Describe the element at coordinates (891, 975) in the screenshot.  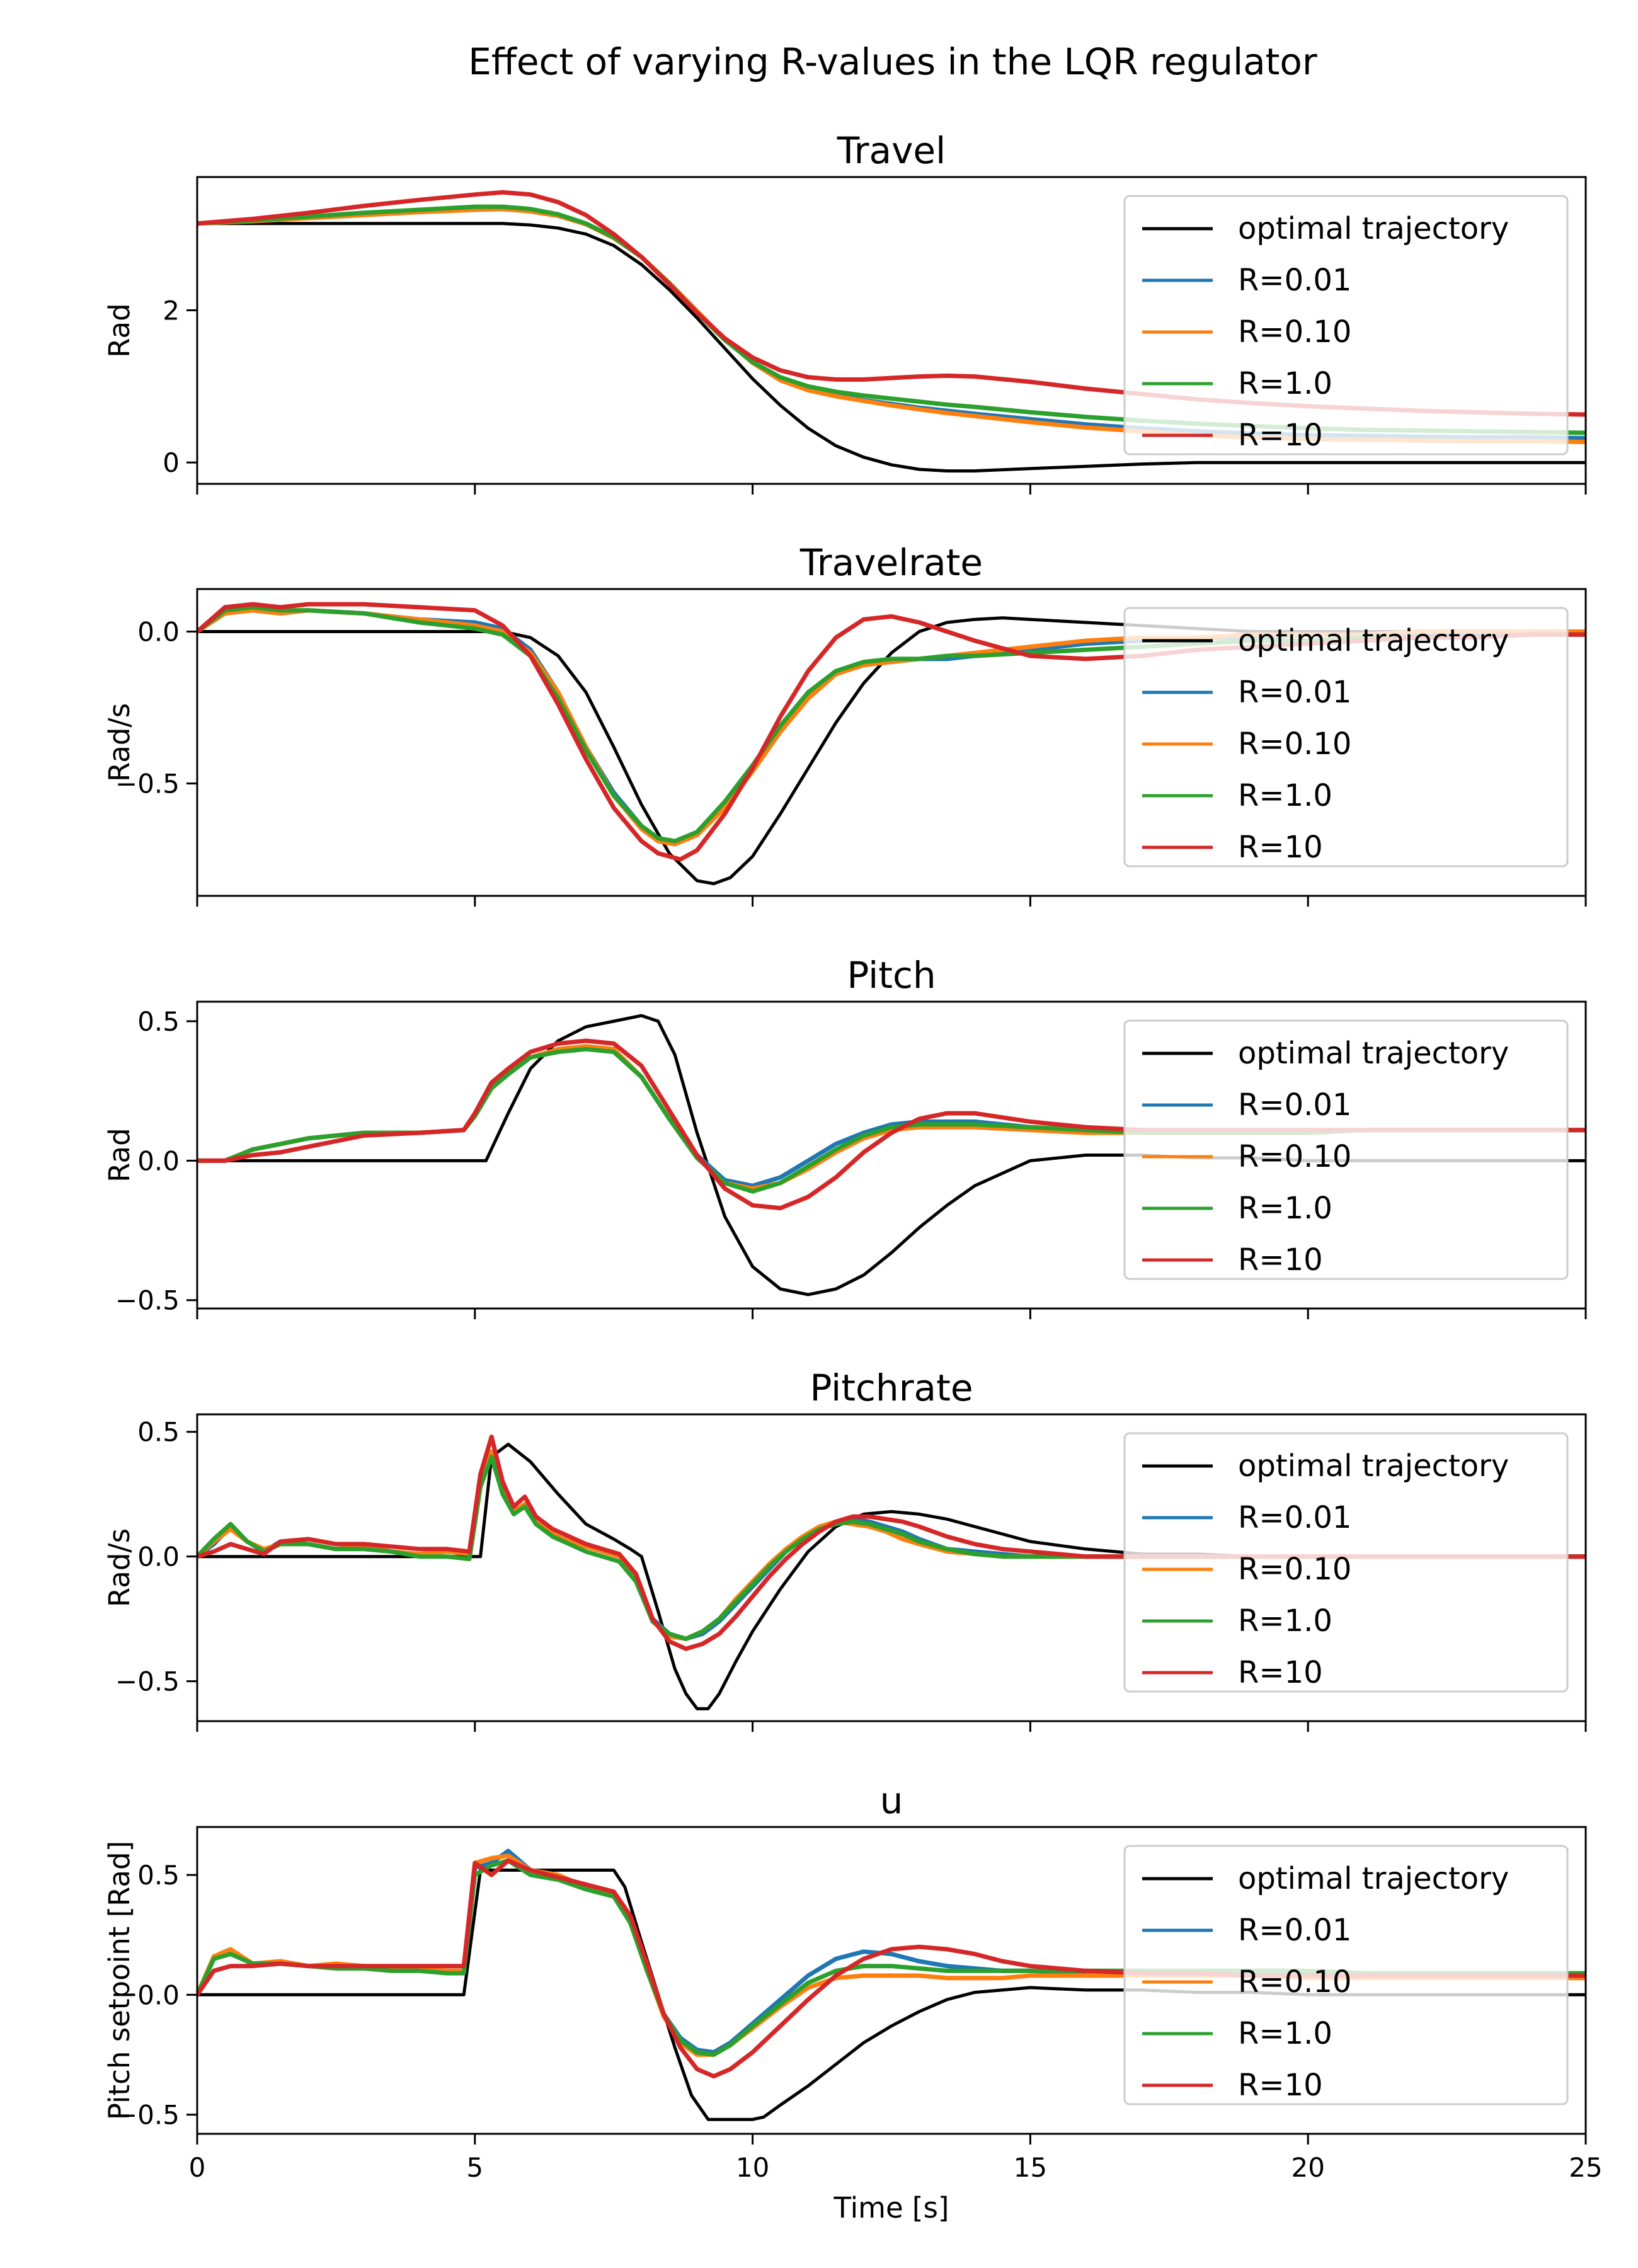
I see `subplot-title: Pitch` at that location.